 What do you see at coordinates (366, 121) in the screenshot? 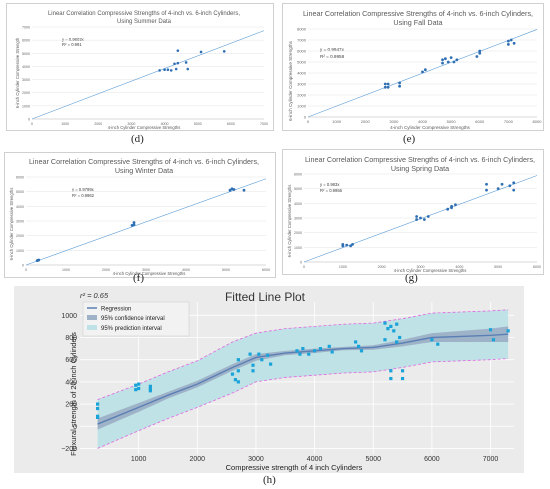
I see `chart-e-xtick: 2000` at bounding box center [366, 121].